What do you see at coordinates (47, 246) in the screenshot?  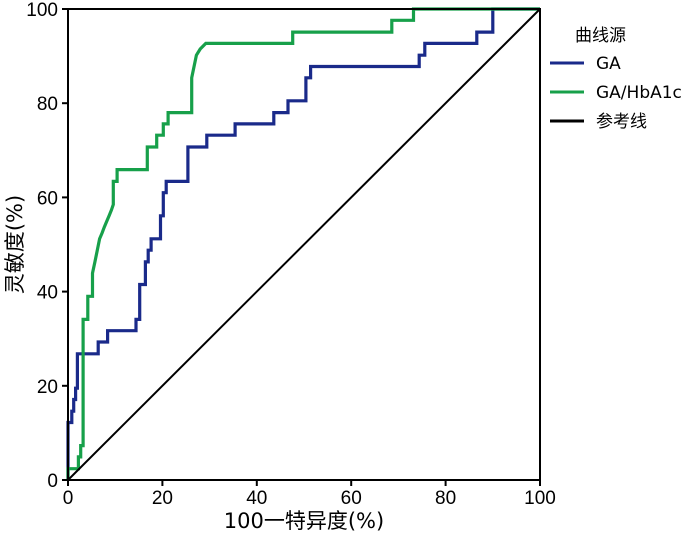 I see `y-axis: 0 20 40 60 80 100` at bounding box center [47, 246].